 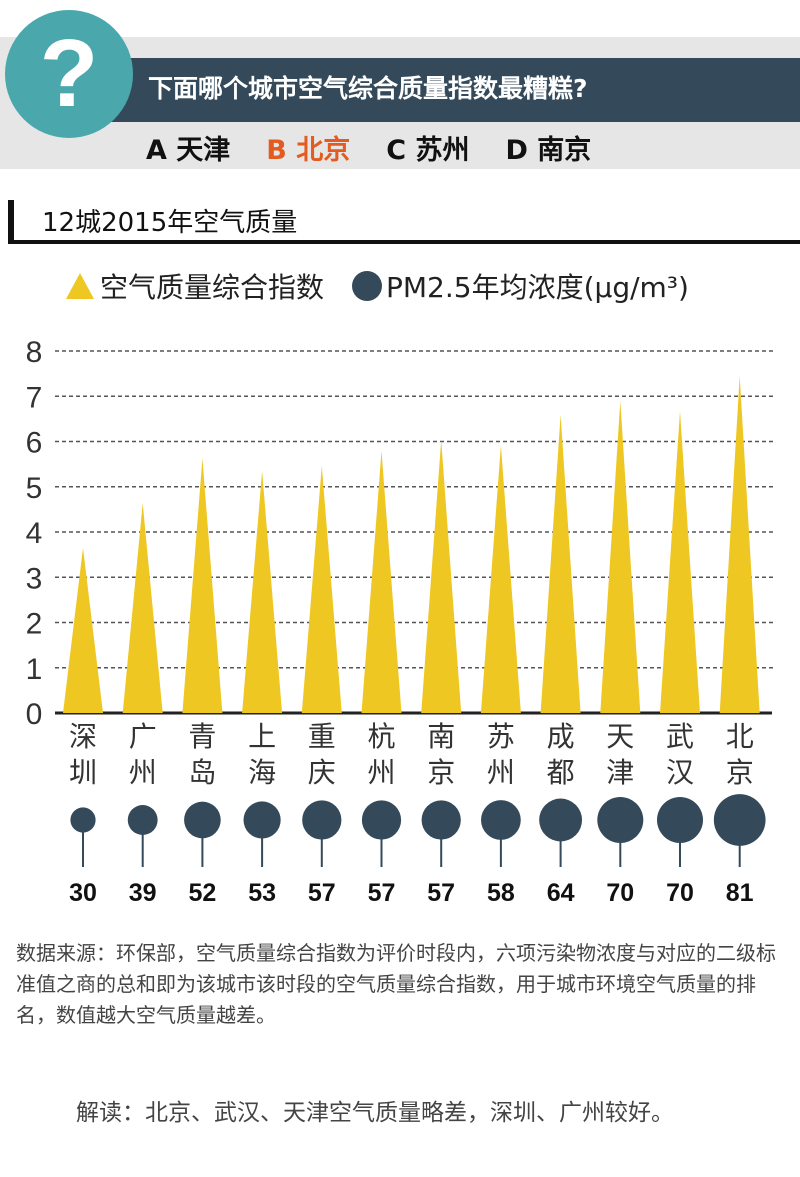 I want to click on interpretation: 解读：北京、武汉、天津空气质量略差，深圳、广州较好。, so click(x=375, y=1113).